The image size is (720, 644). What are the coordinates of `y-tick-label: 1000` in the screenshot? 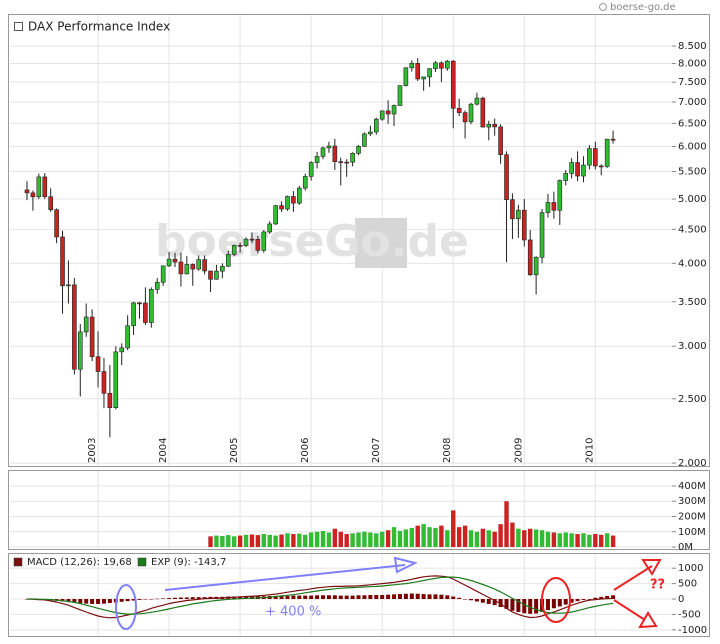 It's located at (690, 568).